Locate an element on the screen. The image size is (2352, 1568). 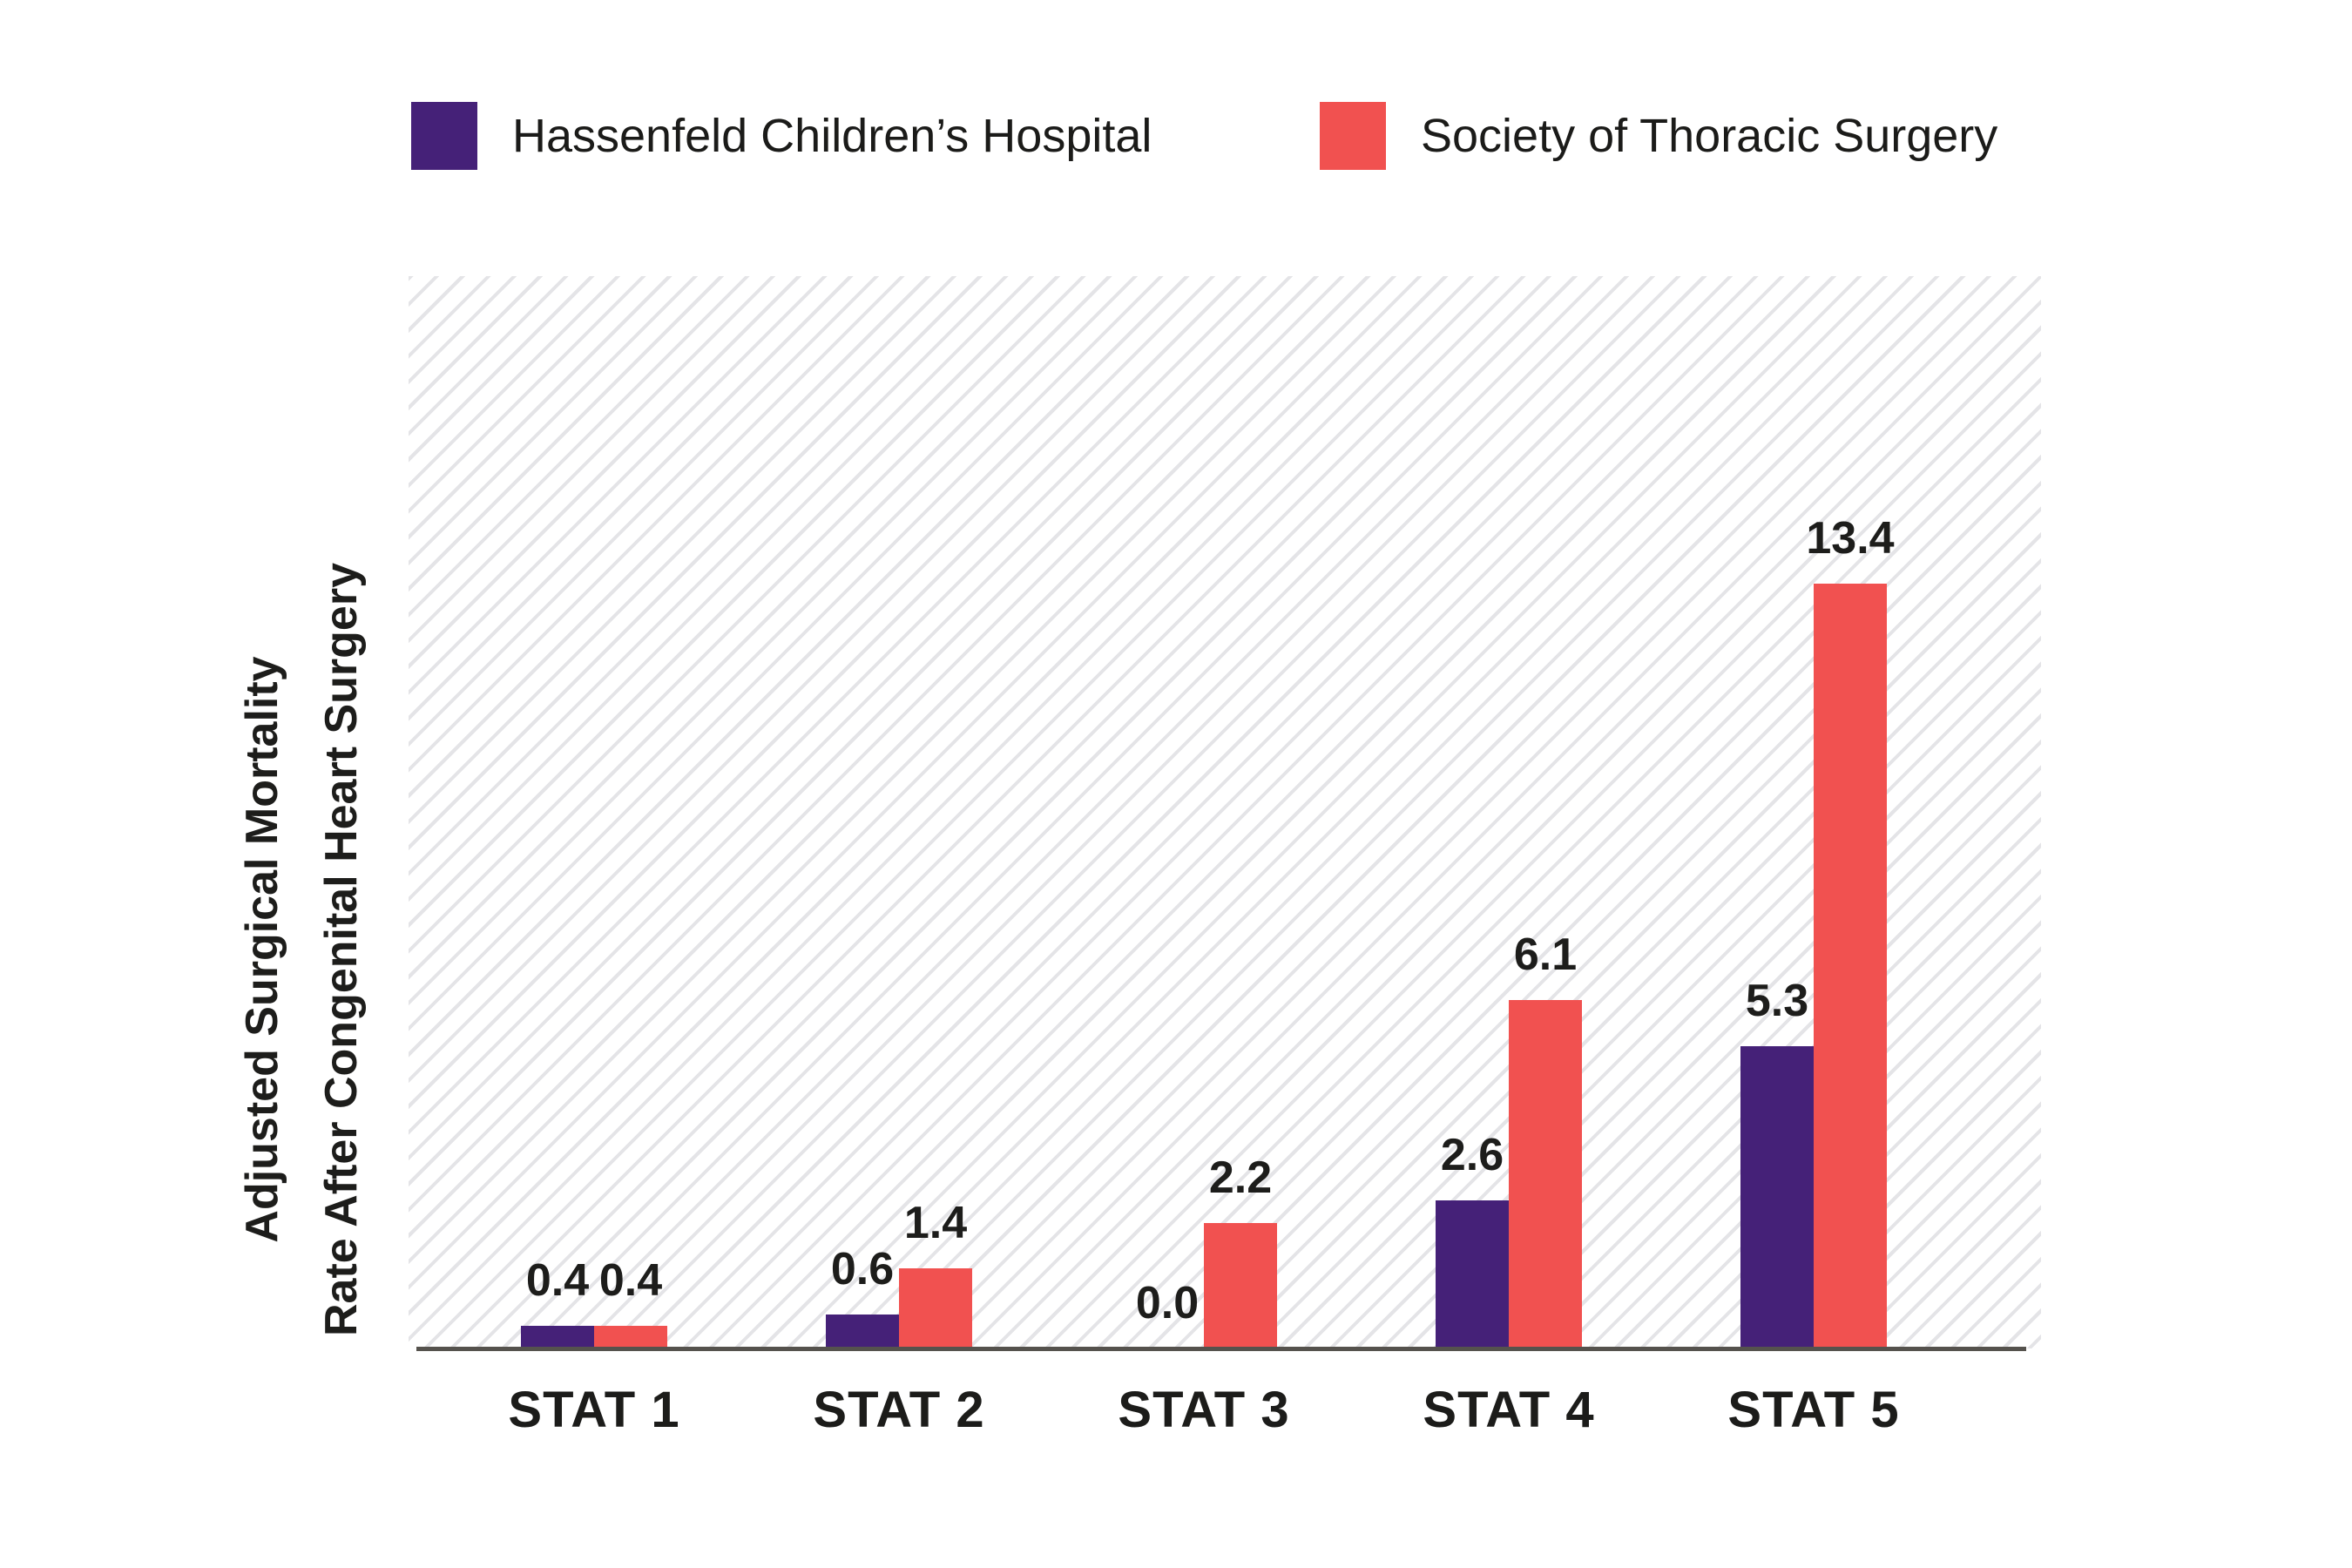
bar-value-label: 2.6 is located at coordinates (1472, 1155).